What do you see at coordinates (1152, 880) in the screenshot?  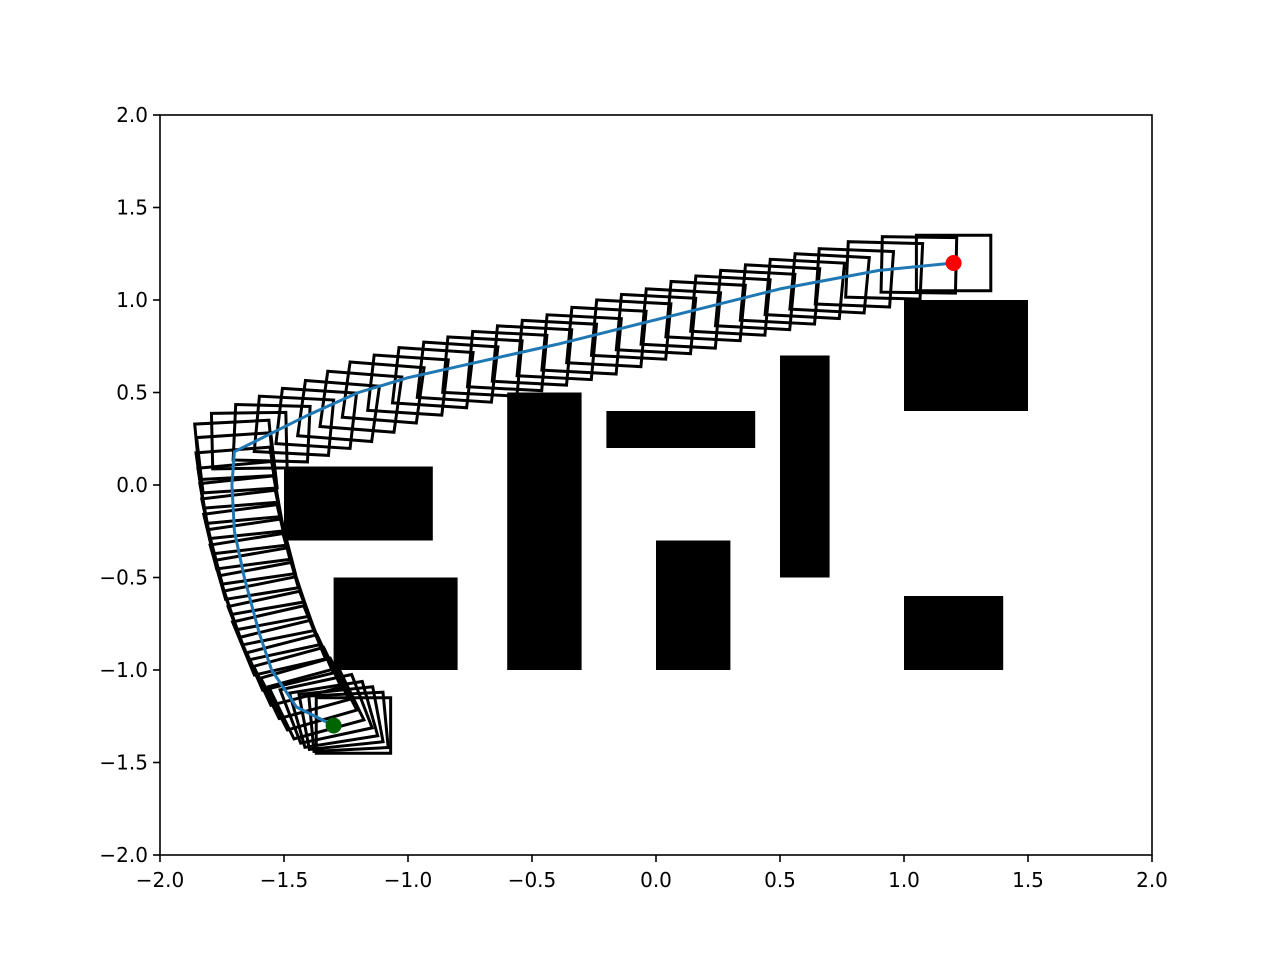 I see `x-tick-label-8: 2.0` at bounding box center [1152, 880].